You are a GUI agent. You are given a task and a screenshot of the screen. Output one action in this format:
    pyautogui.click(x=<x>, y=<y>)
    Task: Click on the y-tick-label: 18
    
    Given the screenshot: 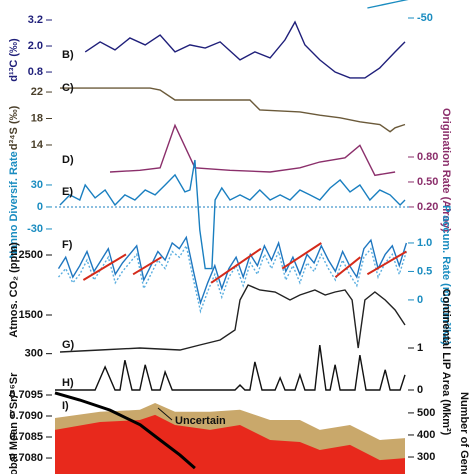 What is the action you would take?
    pyautogui.click(x=37, y=118)
    